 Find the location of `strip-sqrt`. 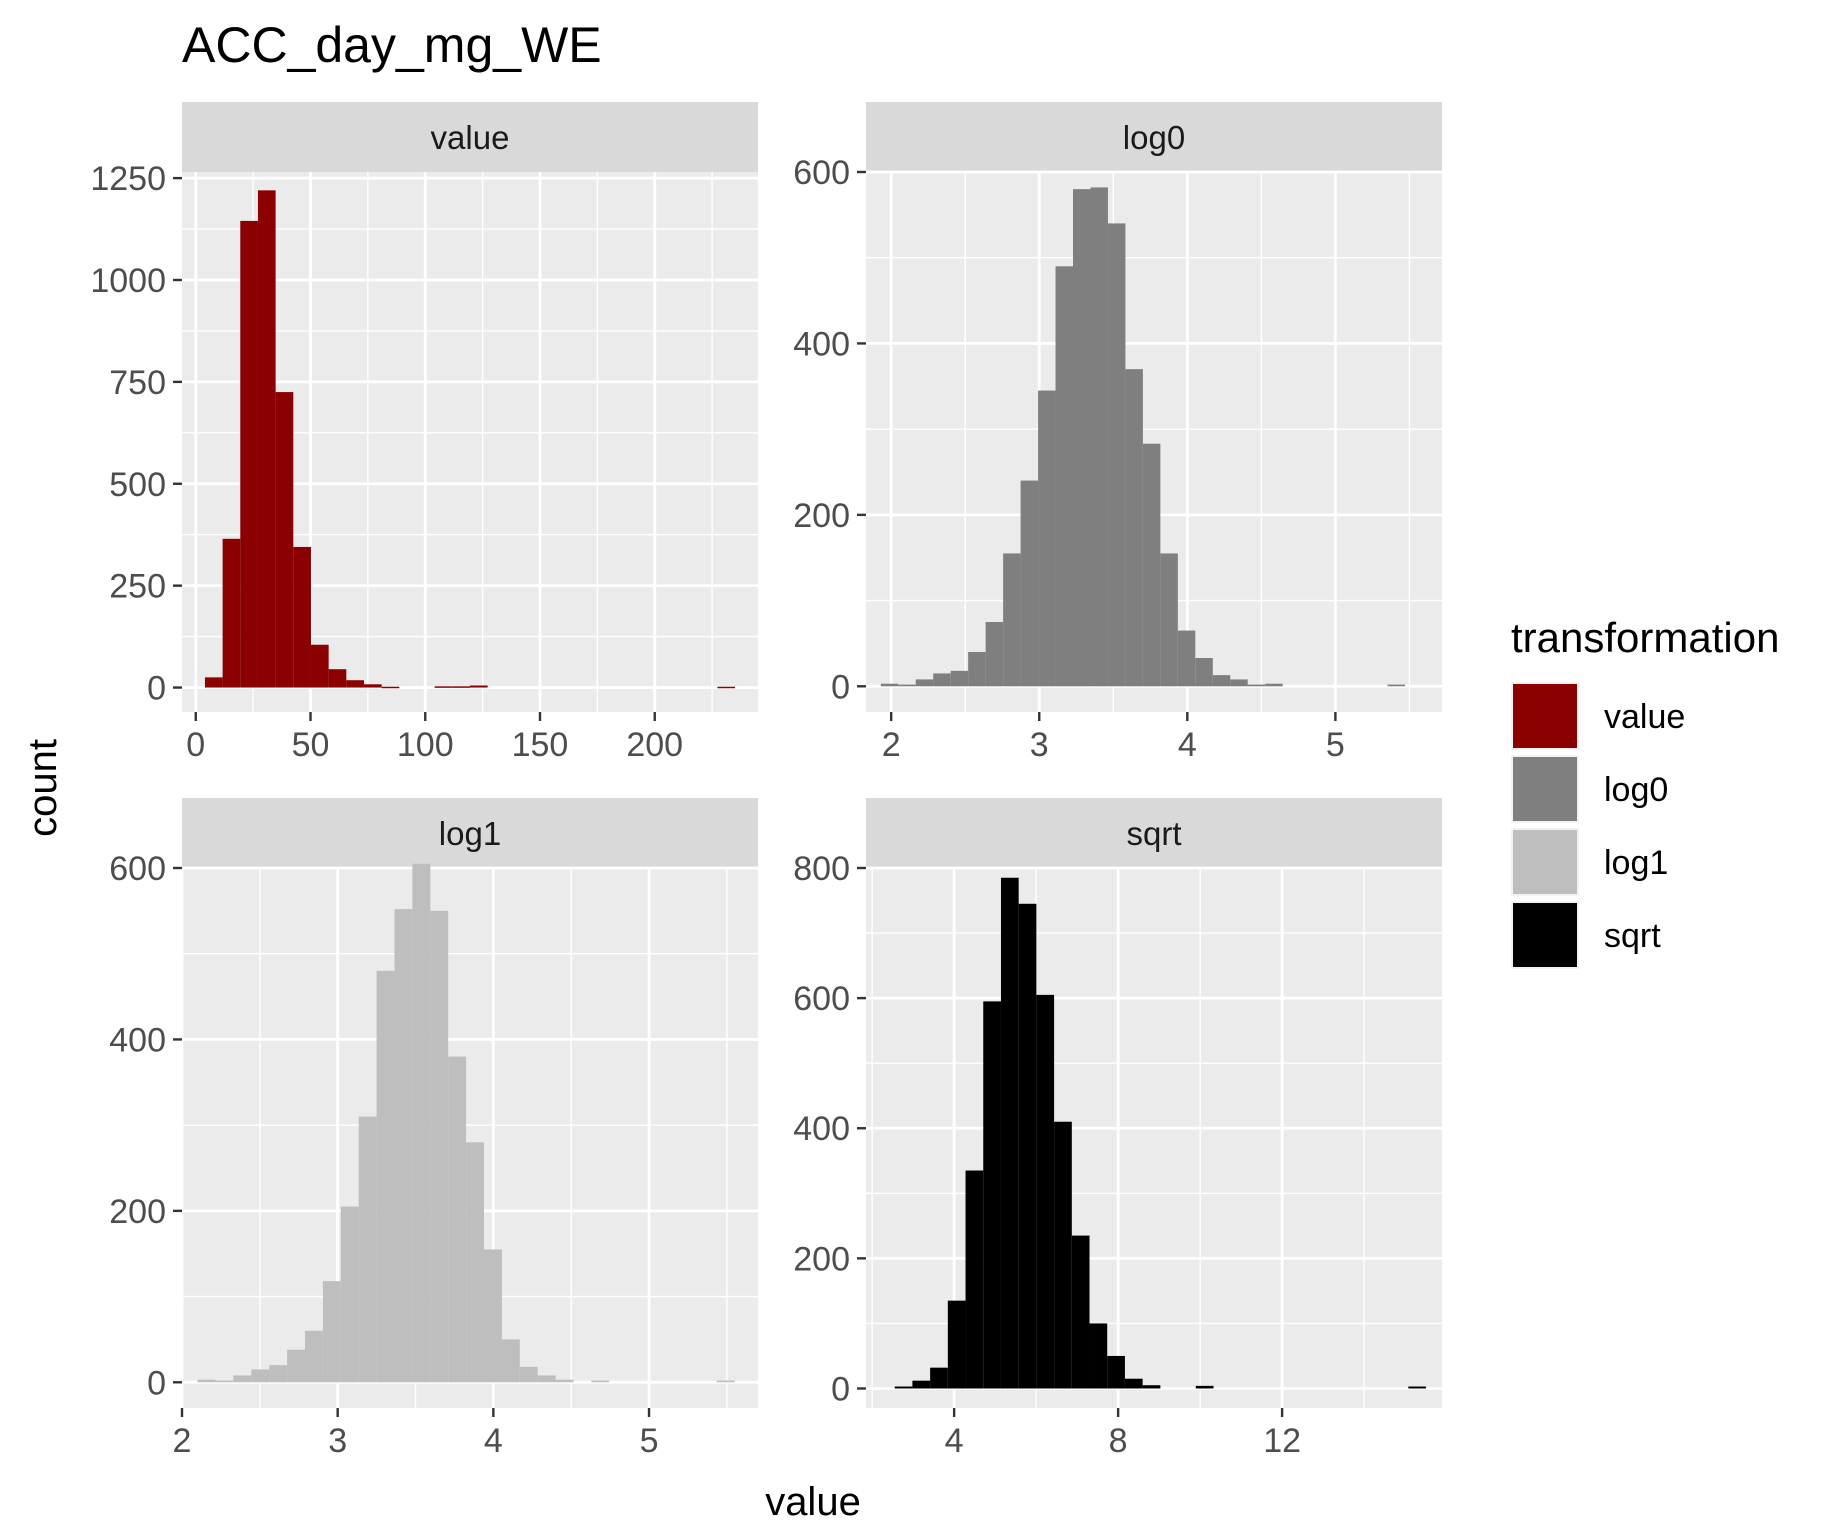

strip-sqrt is located at coordinates (1154, 833).